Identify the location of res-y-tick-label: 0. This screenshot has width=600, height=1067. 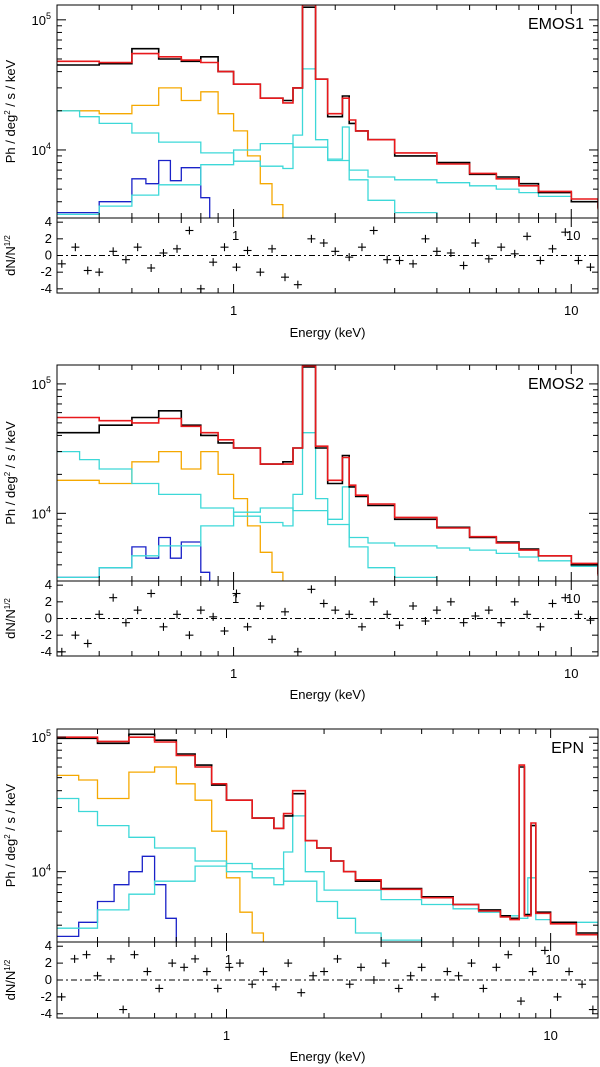
(48, 979).